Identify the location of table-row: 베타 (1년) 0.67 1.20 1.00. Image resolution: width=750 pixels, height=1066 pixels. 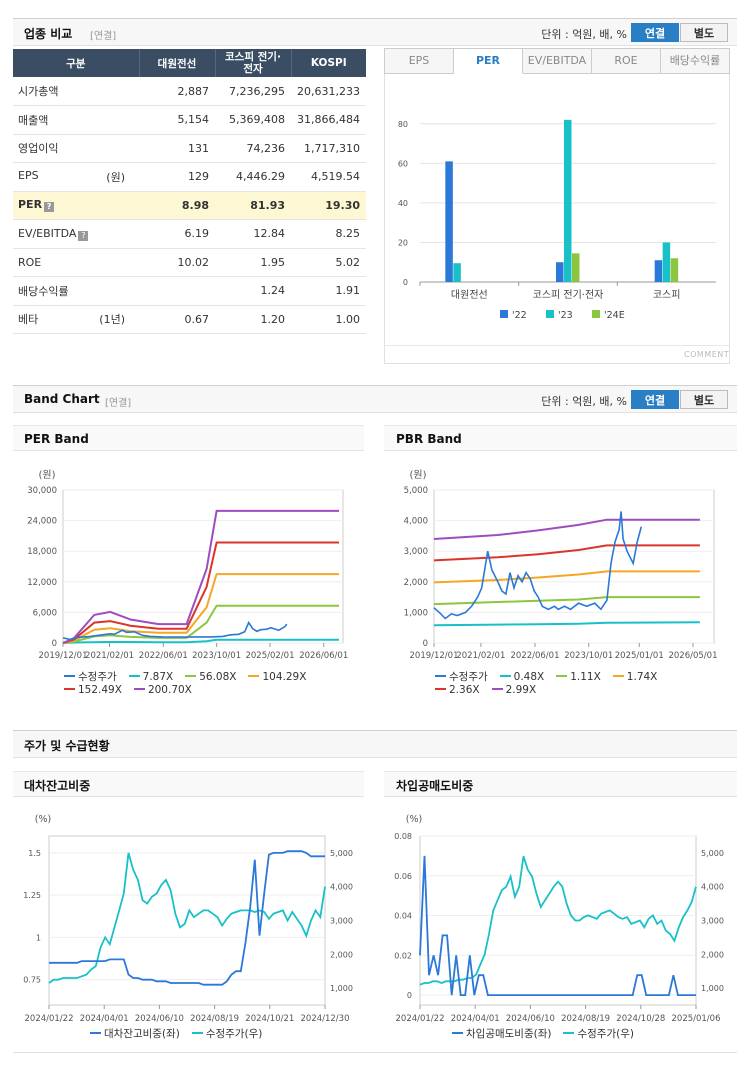
(189, 319).